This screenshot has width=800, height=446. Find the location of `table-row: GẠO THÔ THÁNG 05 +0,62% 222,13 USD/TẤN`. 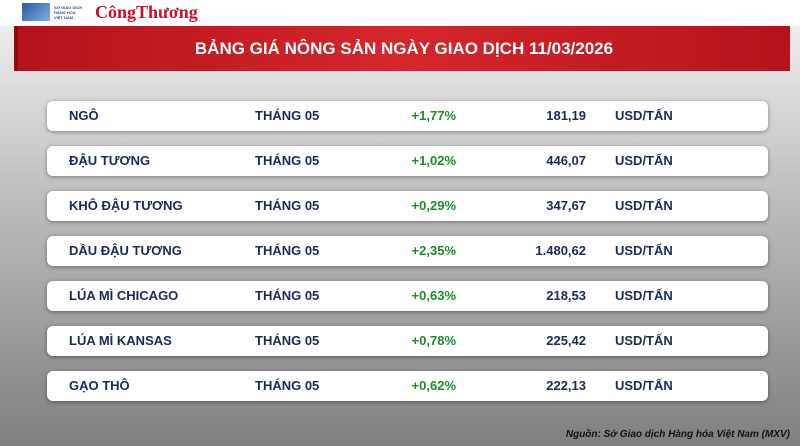

table-row: GẠO THÔ THÁNG 05 +0,62% 222,13 USD/TẤN is located at coordinates (407, 386).